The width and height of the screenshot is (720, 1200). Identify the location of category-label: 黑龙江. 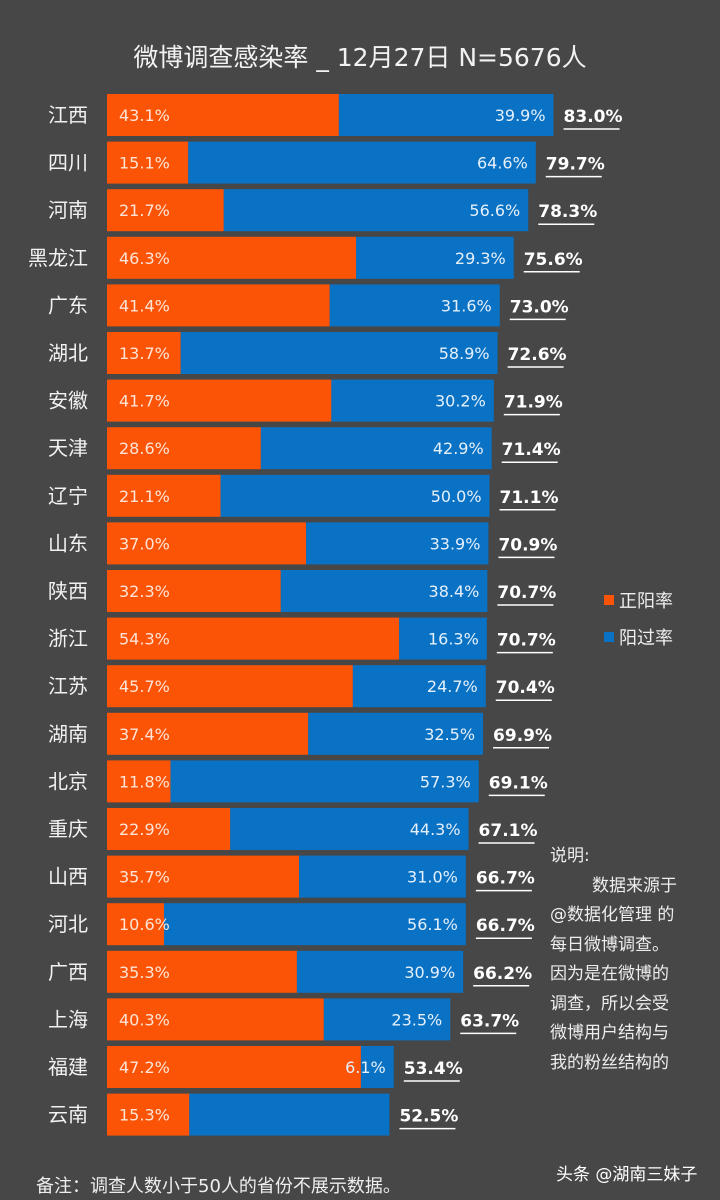
(58, 258).